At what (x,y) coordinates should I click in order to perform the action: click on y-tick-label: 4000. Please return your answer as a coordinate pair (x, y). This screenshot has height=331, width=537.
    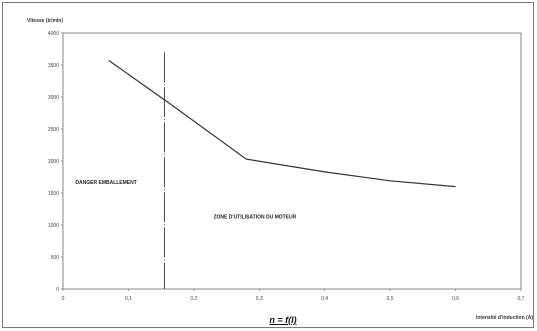
    Looking at the image, I should click on (53, 34).